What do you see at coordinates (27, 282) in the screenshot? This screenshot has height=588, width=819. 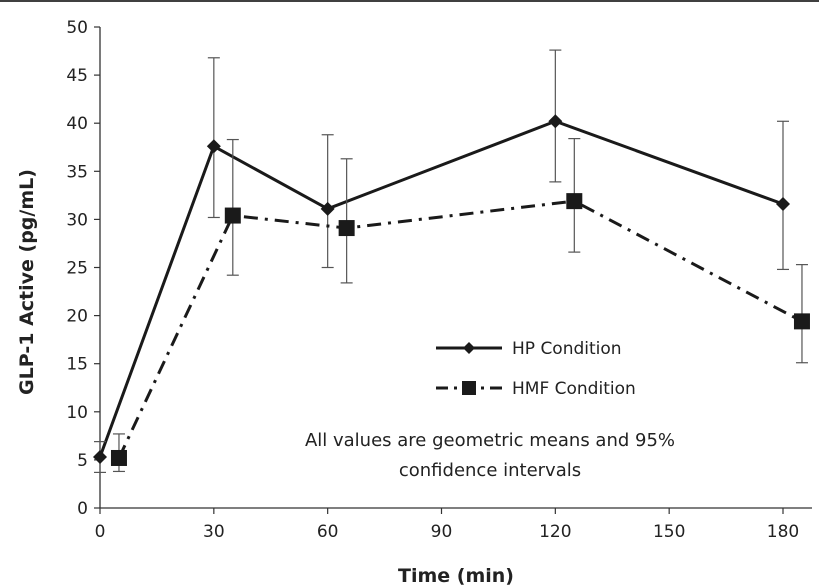 I see `y-axis-title: GLP-1 Active (pg/mL)` at bounding box center [27, 282].